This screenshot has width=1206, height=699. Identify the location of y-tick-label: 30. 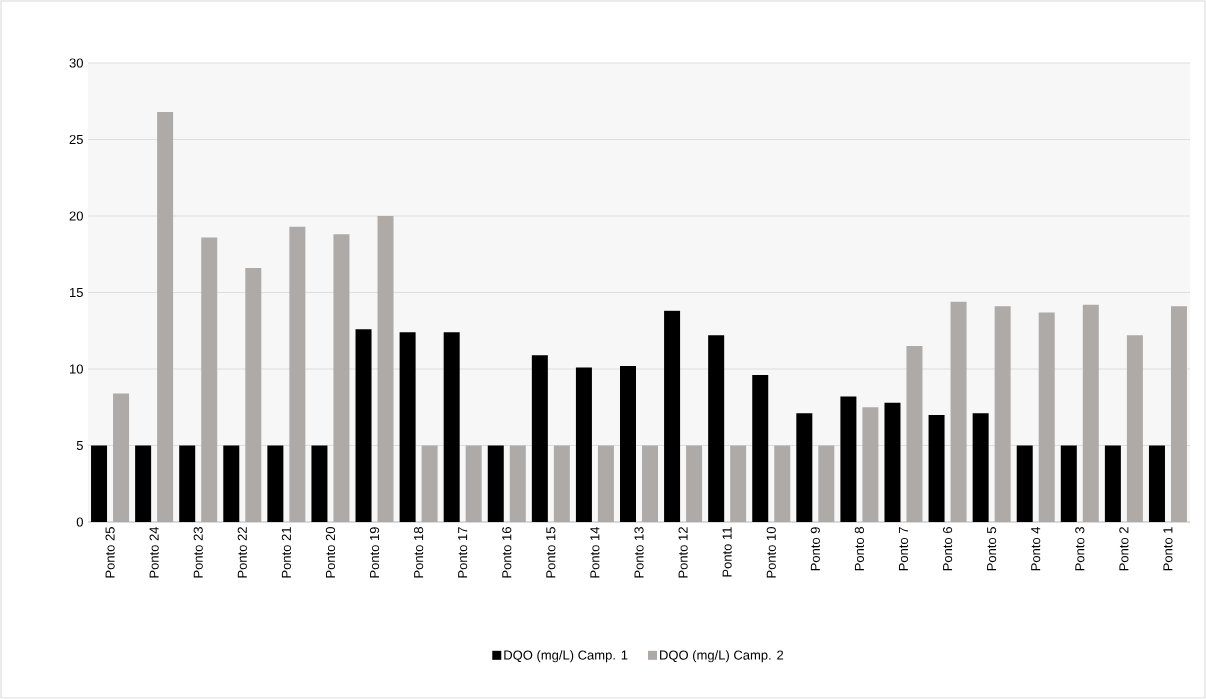
(76, 63).